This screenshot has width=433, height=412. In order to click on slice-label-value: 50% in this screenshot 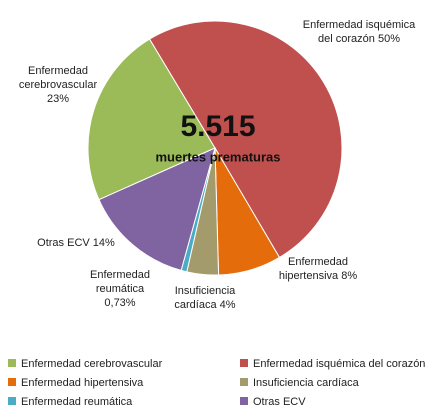, I will do `click(388, 39)`.